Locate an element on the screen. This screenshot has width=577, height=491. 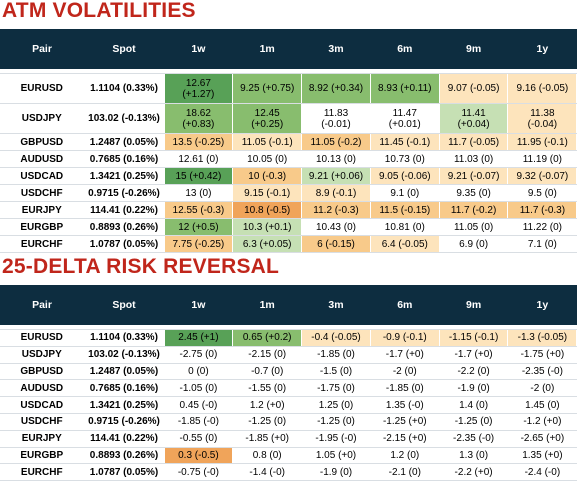
risk-reversal-title: 25-DELTA RISK REVERSAL is located at coordinates (141, 266).